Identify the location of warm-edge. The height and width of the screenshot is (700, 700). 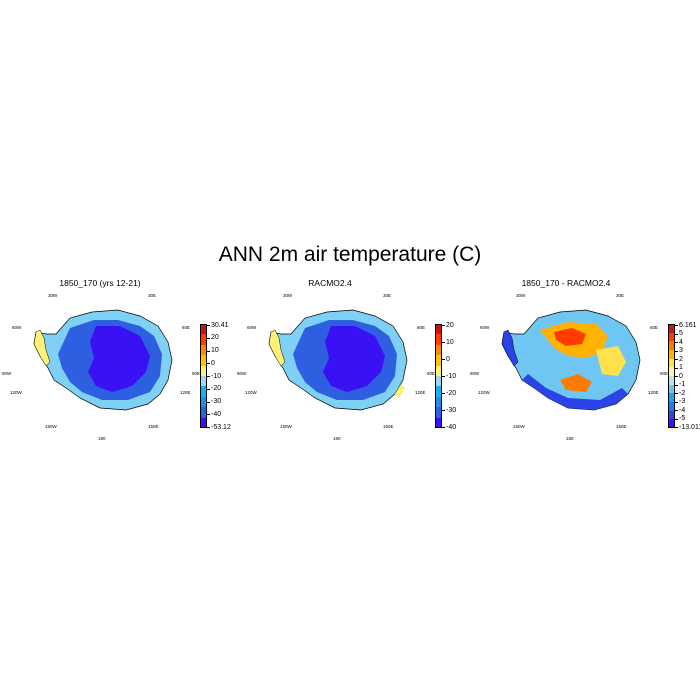
(400, 391).